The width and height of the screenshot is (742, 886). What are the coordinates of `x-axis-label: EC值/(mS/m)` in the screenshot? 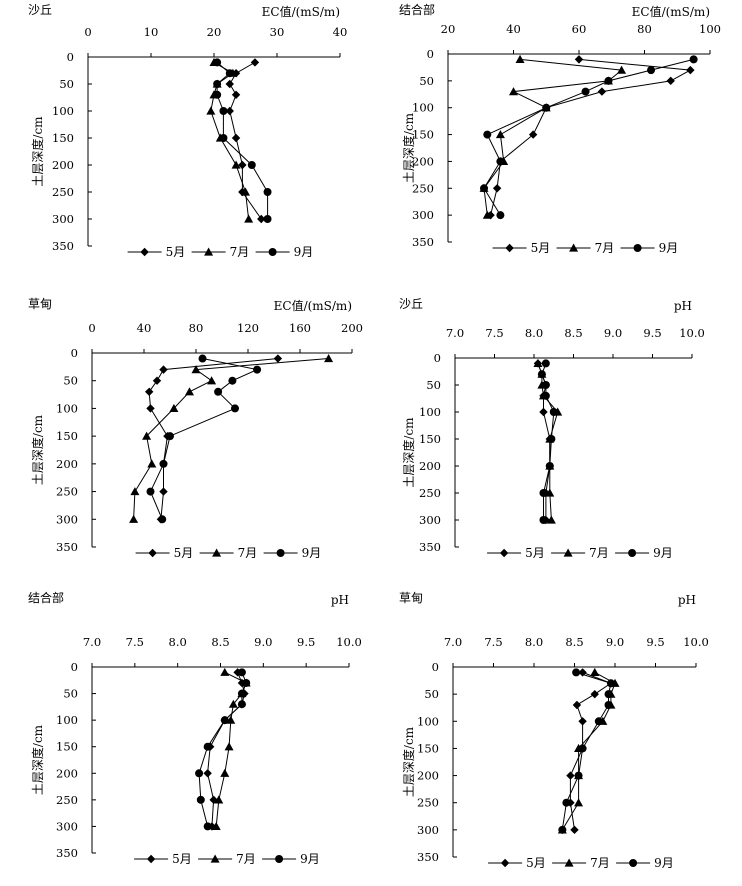 It's located at (313, 305).